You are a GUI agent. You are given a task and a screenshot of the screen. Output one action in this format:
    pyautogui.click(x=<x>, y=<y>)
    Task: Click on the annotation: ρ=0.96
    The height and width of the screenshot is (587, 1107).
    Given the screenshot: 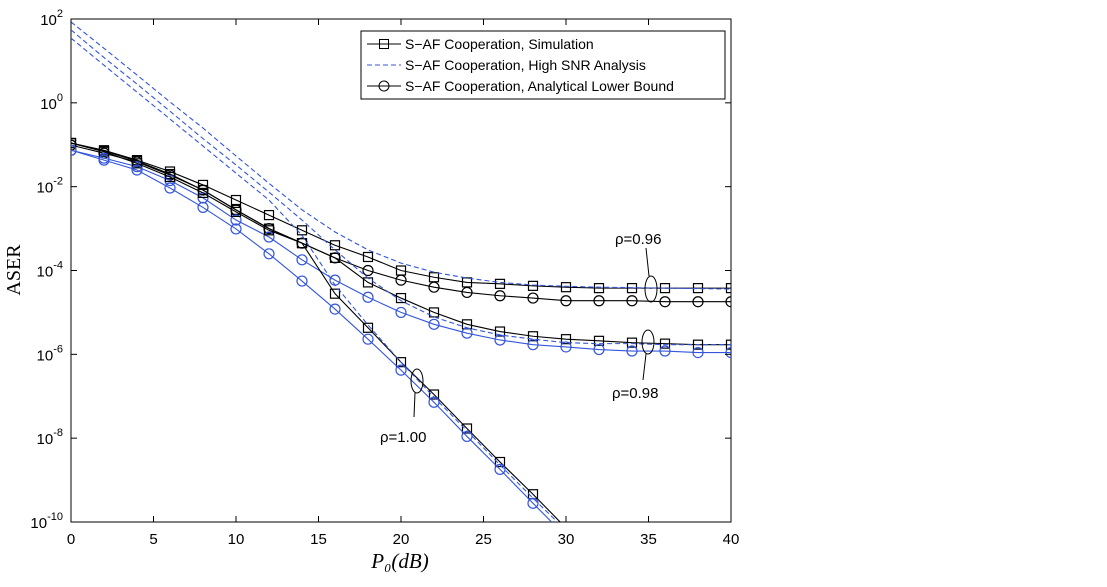 What is the action you would take?
    pyautogui.click(x=638, y=239)
    